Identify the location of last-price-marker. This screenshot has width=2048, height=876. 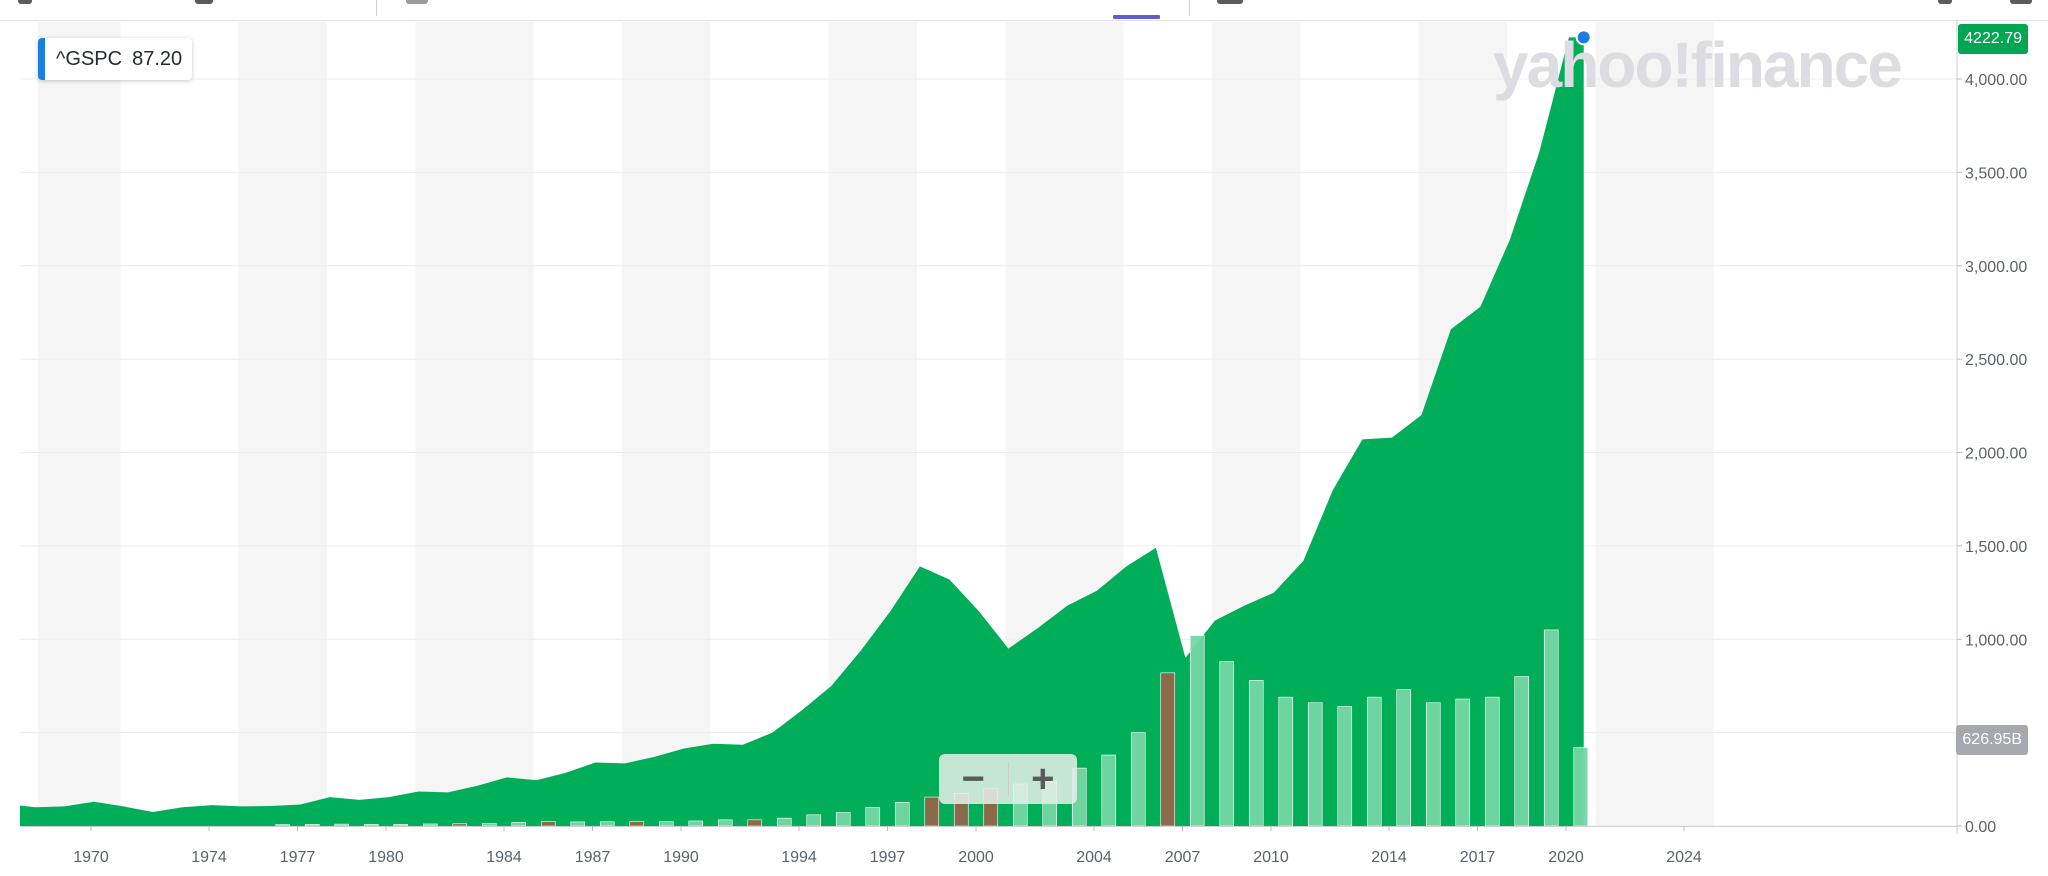
(1583, 37).